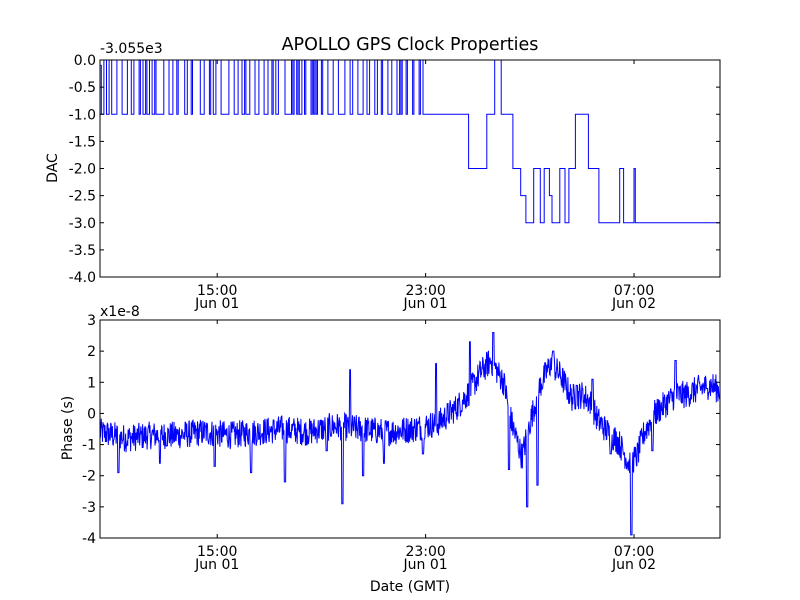  Describe the element at coordinates (410, 587) in the screenshot. I see `x-axis-label: Date (GMT)` at that location.